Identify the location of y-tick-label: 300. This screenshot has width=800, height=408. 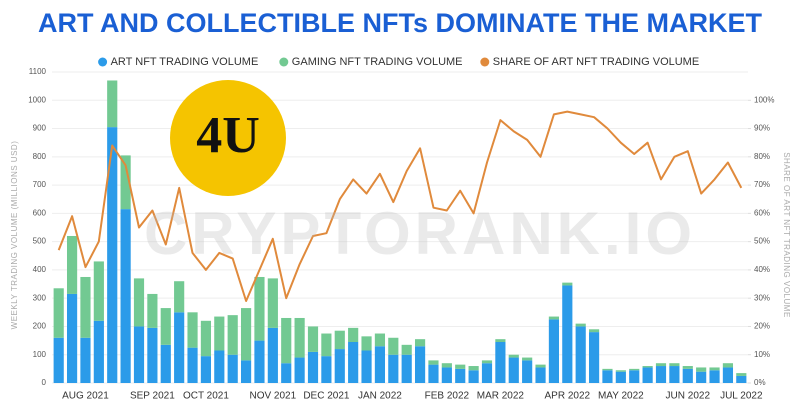
(40, 297).